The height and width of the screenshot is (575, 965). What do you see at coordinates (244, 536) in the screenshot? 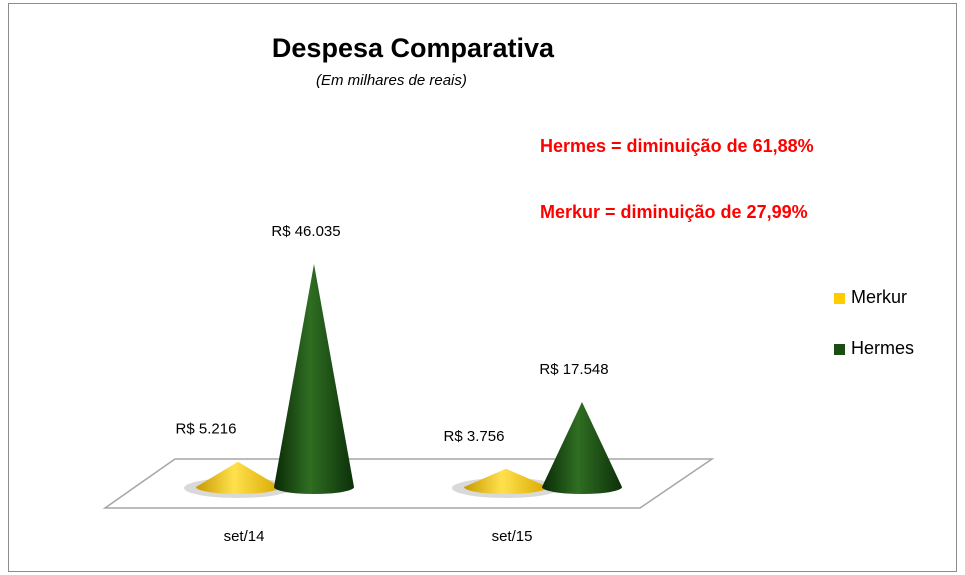
I see `x-tick-label: set/14` at bounding box center [244, 536].